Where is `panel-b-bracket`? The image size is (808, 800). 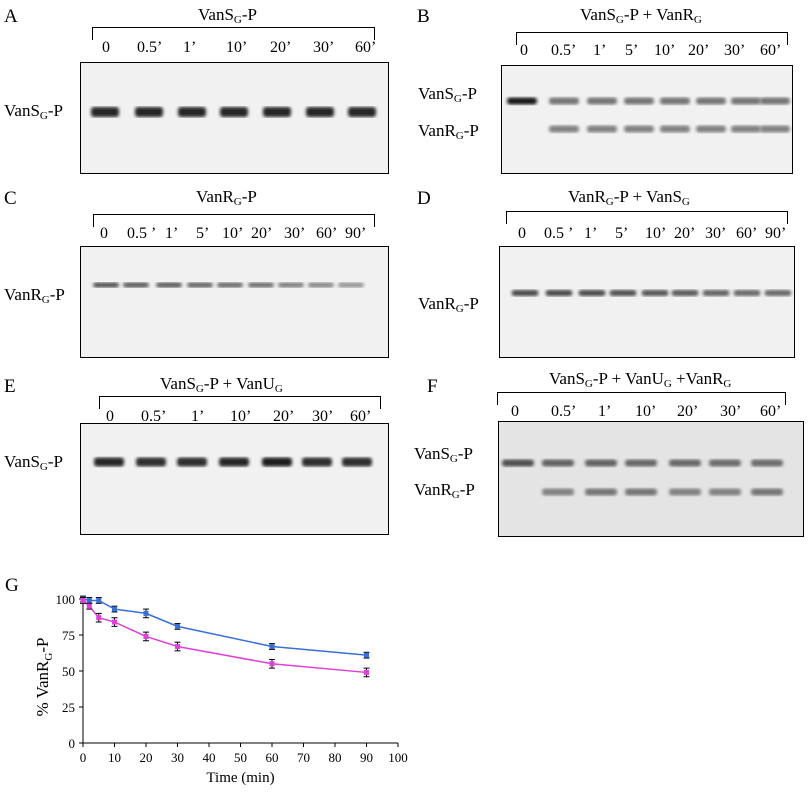 panel-b-bracket is located at coordinates (652, 38).